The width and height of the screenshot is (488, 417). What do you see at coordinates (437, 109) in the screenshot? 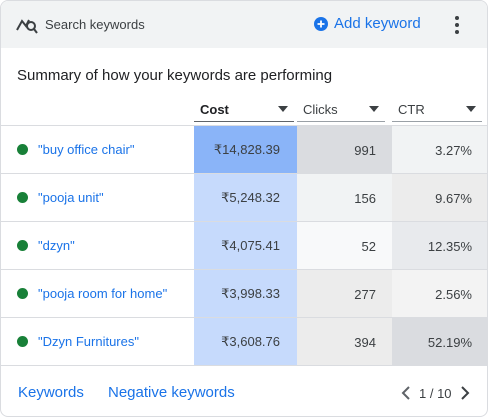
I see `column-header-ctr: CTR` at bounding box center [437, 109].